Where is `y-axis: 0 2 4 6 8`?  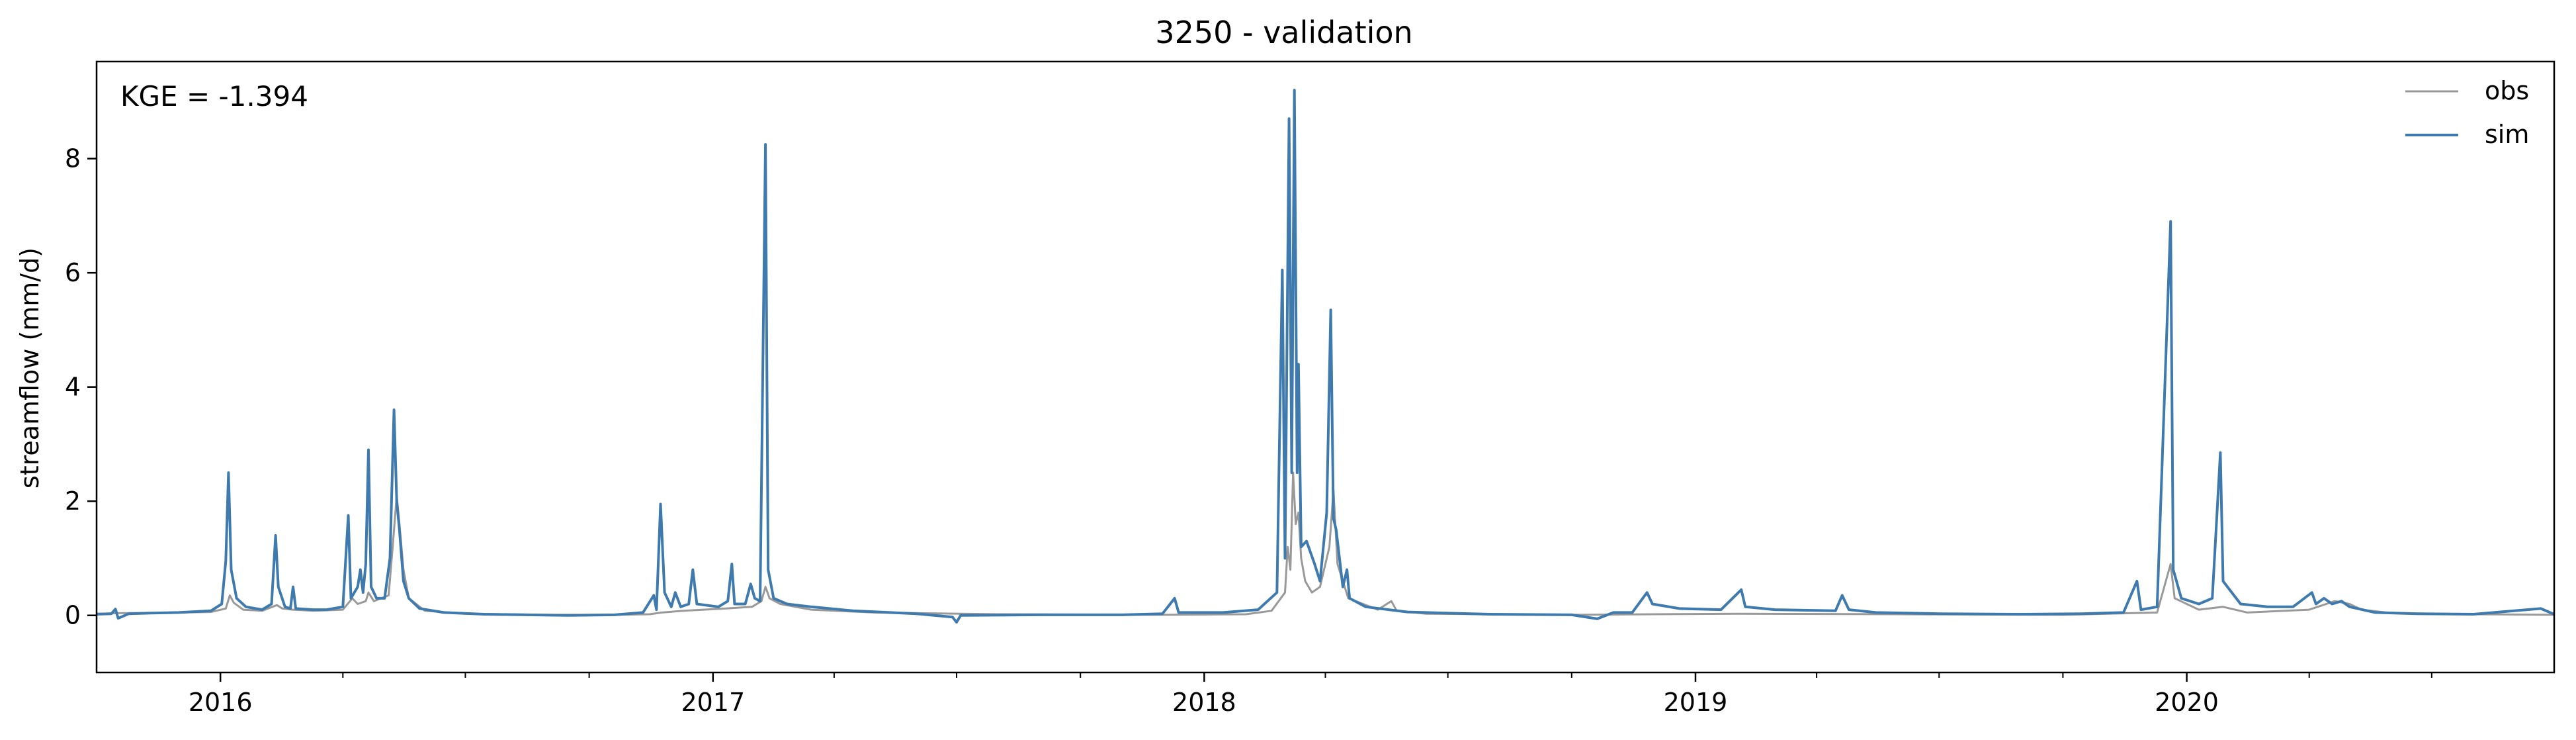
y-axis: 0 2 4 6 8 is located at coordinates (81, 387).